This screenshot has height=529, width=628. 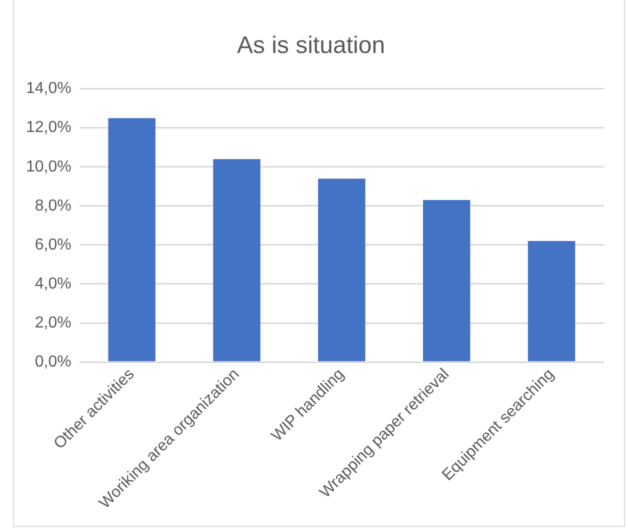 What do you see at coordinates (49, 127) in the screenshot?
I see `y-tick-label: 12,0%` at bounding box center [49, 127].